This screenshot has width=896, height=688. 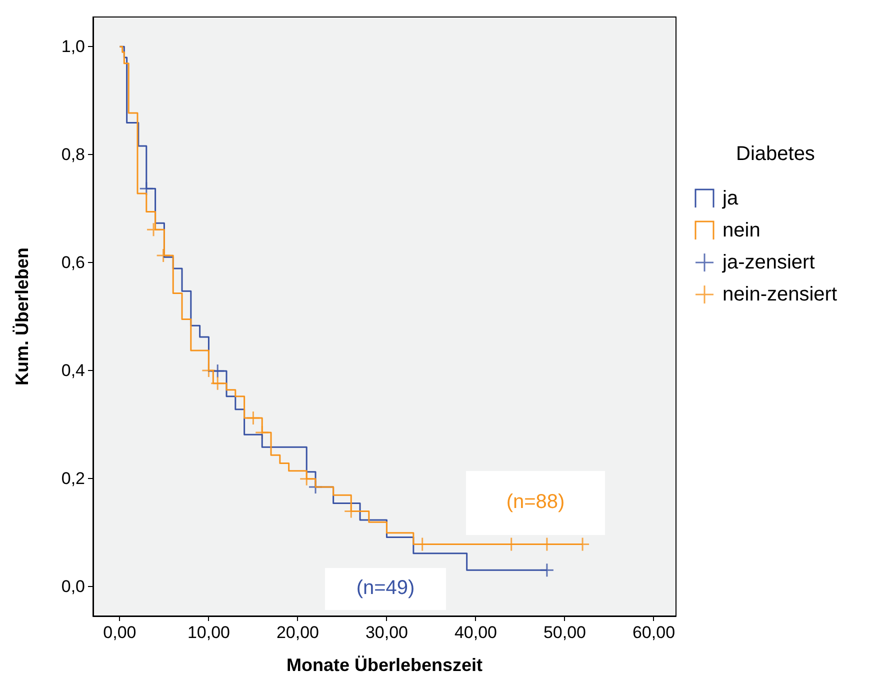 I want to click on x-tick-label: 0,00, so click(x=119, y=632).